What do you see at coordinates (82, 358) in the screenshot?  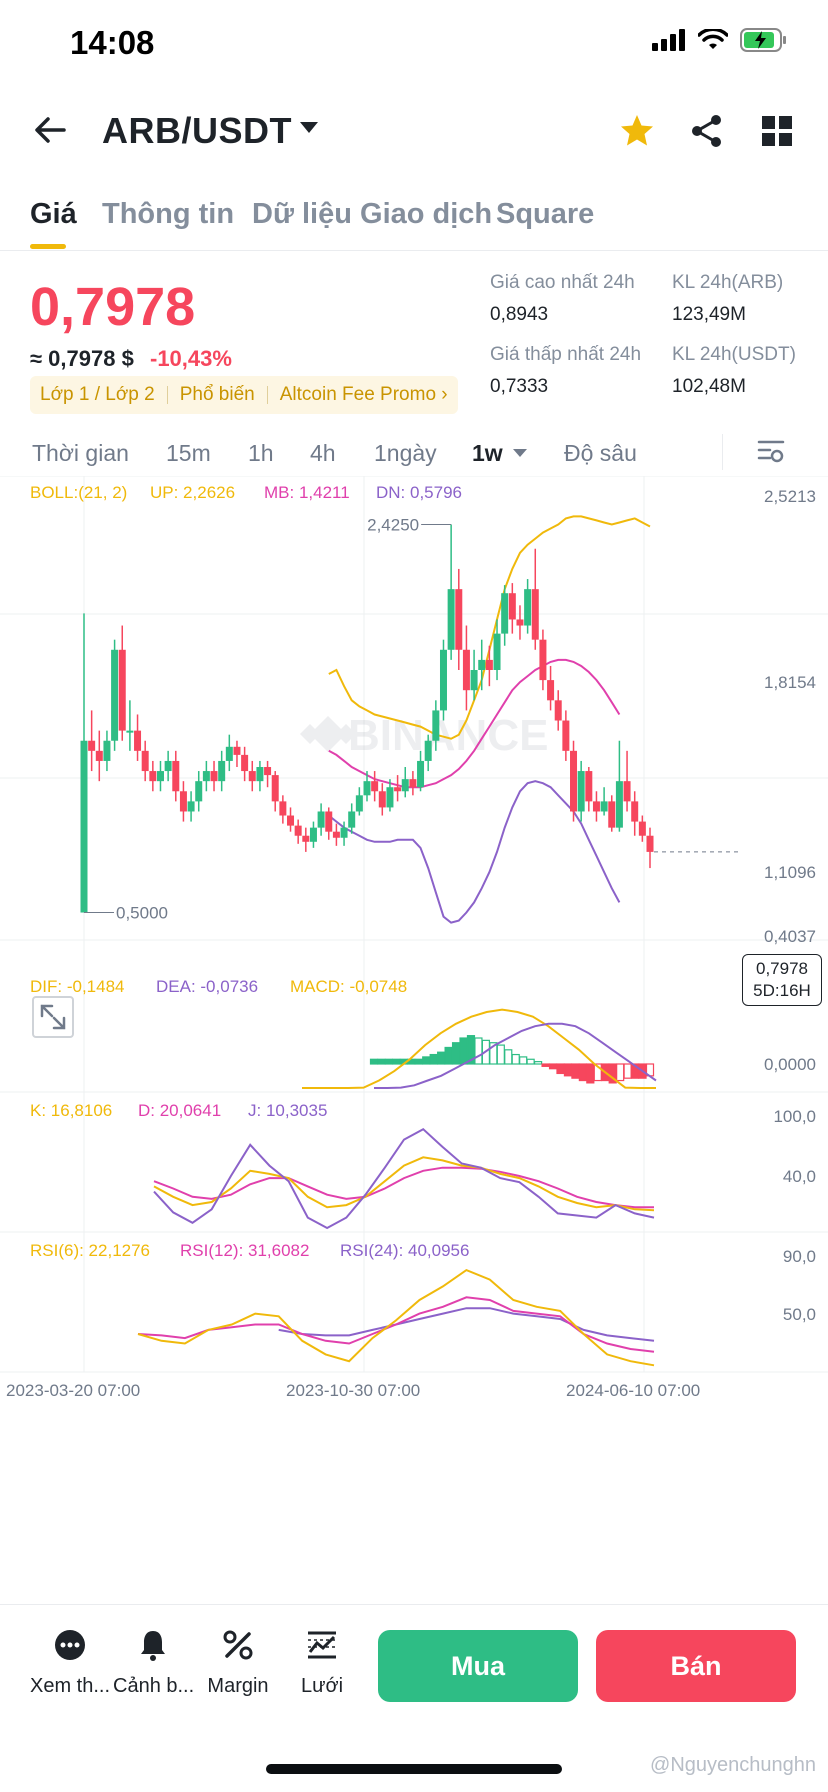 I see `price-usd: ≈ 0,7978 $` at bounding box center [82, 358].